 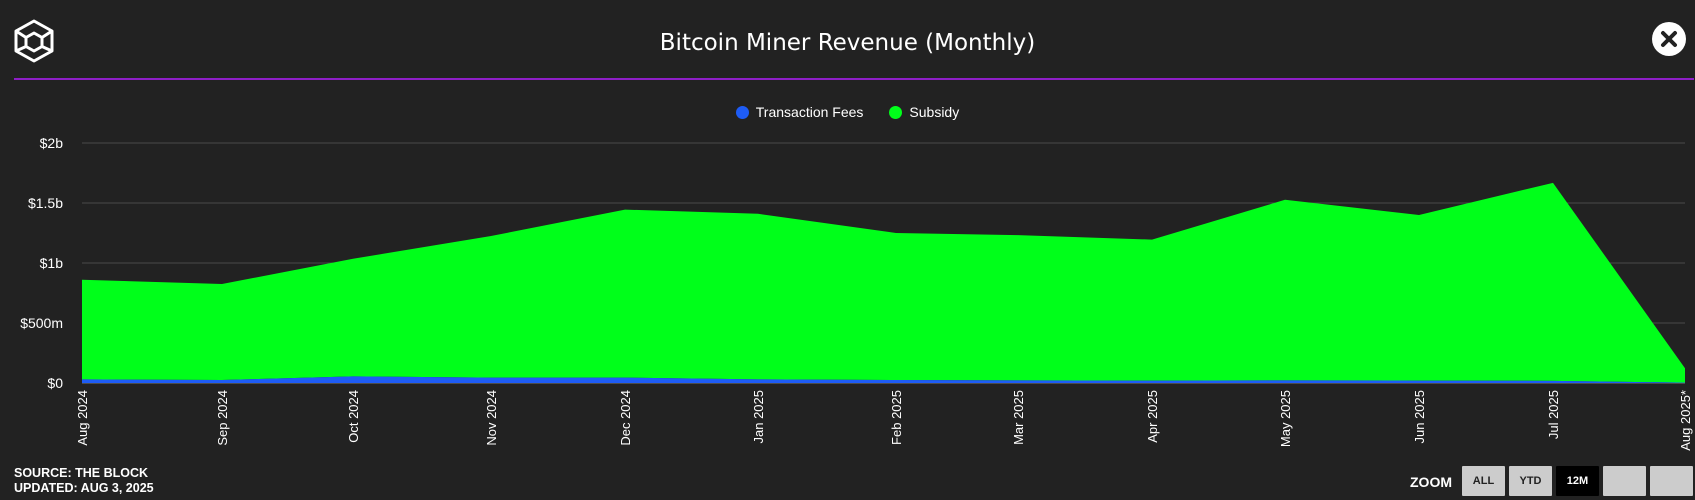 I want to click on x-tick-label: Aug 2024, so click(x=82, y=418).